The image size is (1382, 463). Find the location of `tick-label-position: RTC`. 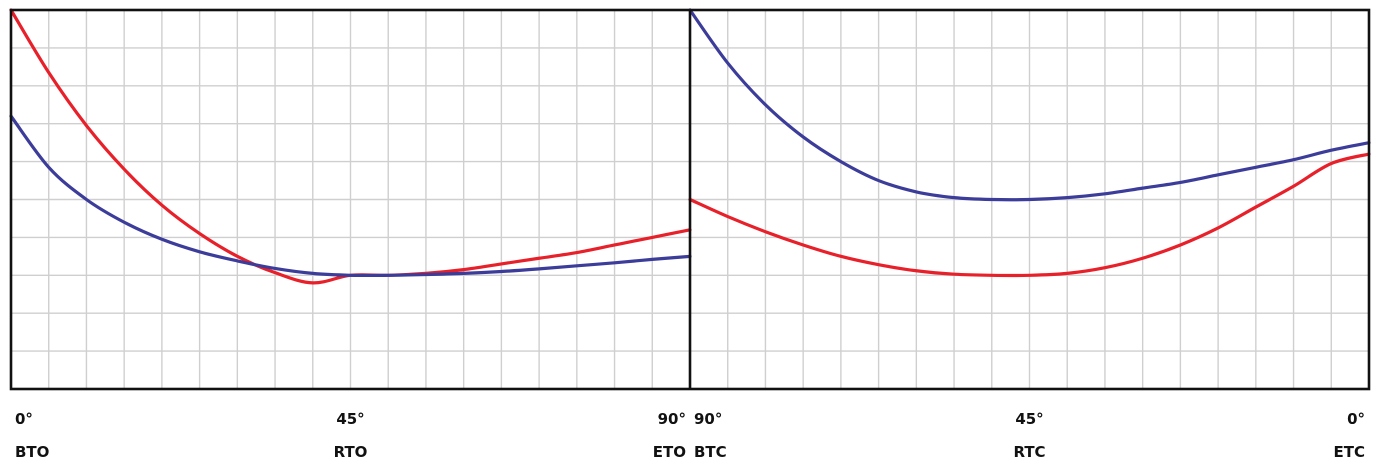

tick-label-position: RTC is located at coordinates (1029, 452).